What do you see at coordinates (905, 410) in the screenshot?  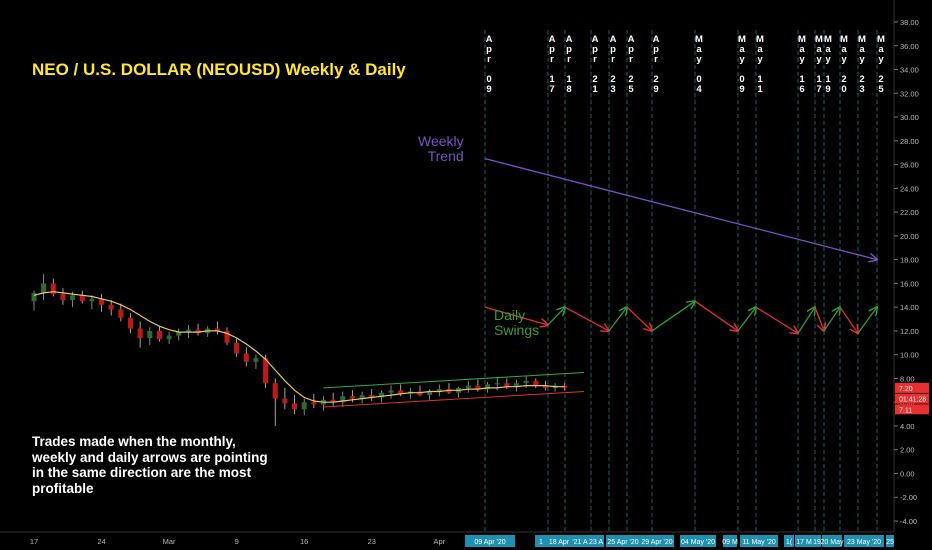 I see `price-tag-label: 7.11` at bounding box center [905, 410].